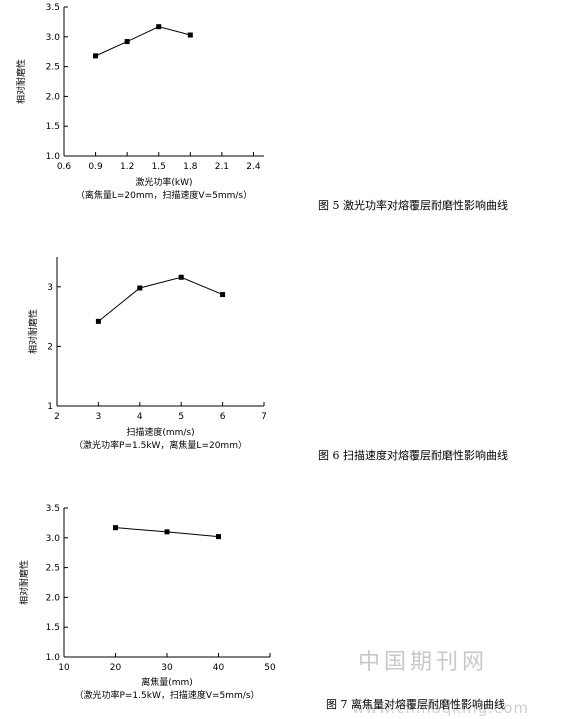 The height and width of the screenshot is (719, 585). I want to click on x-tick-label: 2.1, so click(222, 167).